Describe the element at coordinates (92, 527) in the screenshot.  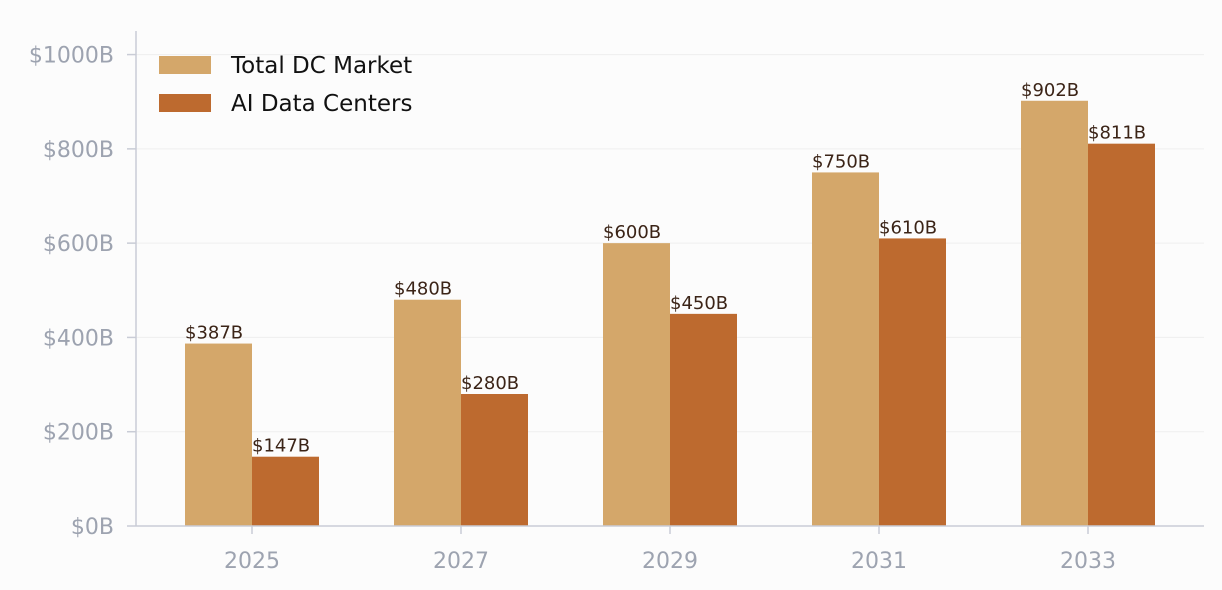
I see `y-tick-label: $0B` at that location.